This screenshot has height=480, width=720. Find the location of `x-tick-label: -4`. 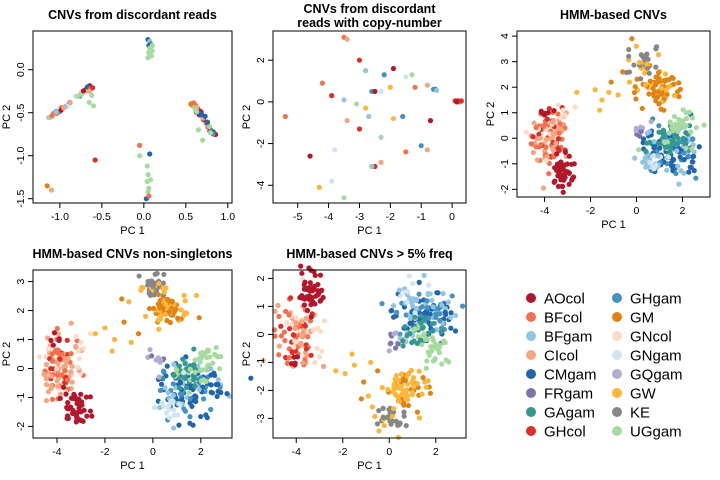

x-tick-label: -4 is located at coordinates (296, 452).